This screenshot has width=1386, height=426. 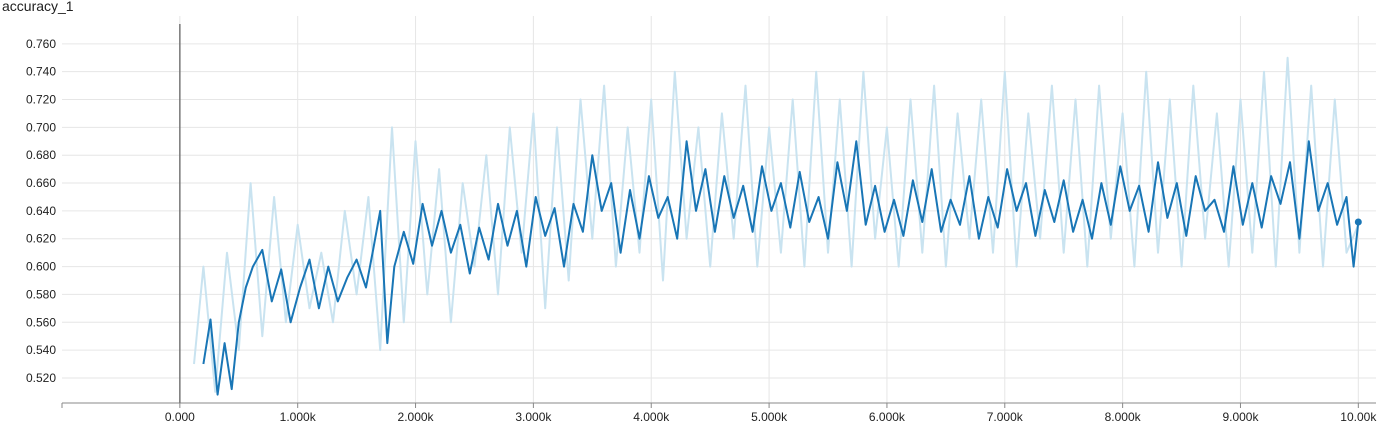 What do you see at coordinates (1358, 417) in the screenshot?
I see `x-tick-label: 10.00k` at bounding box center [1358, 417].